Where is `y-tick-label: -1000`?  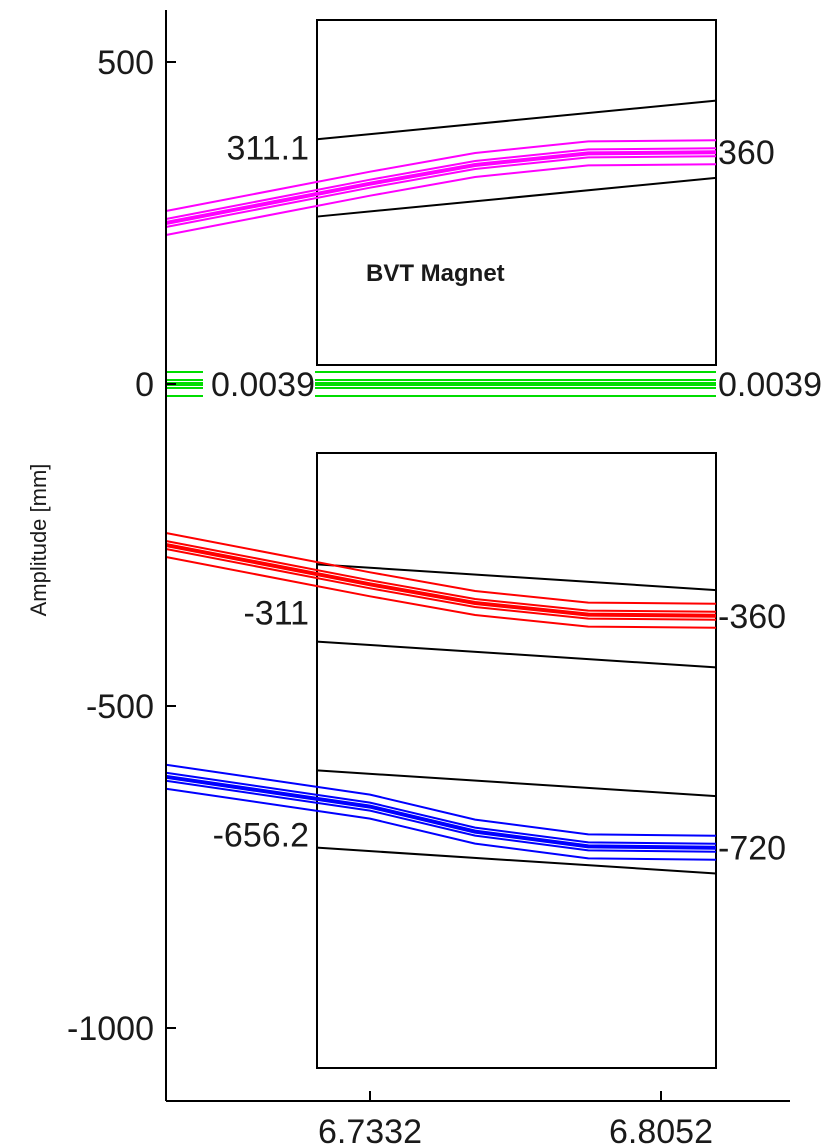
y-tick-label: -1000 is located at coordinates (110, 1029).